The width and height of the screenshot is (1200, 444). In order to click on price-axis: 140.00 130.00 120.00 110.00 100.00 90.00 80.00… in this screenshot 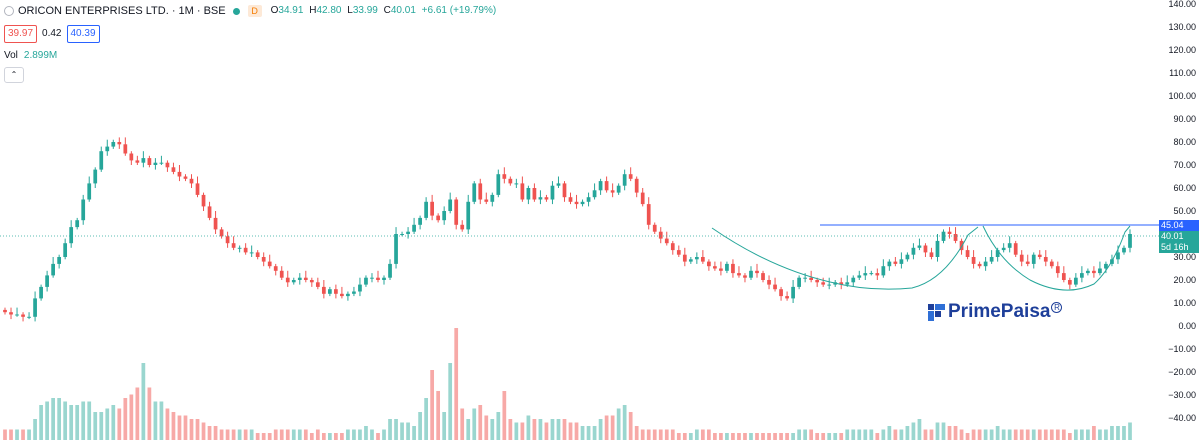, I will do `click(1182, 211)`.